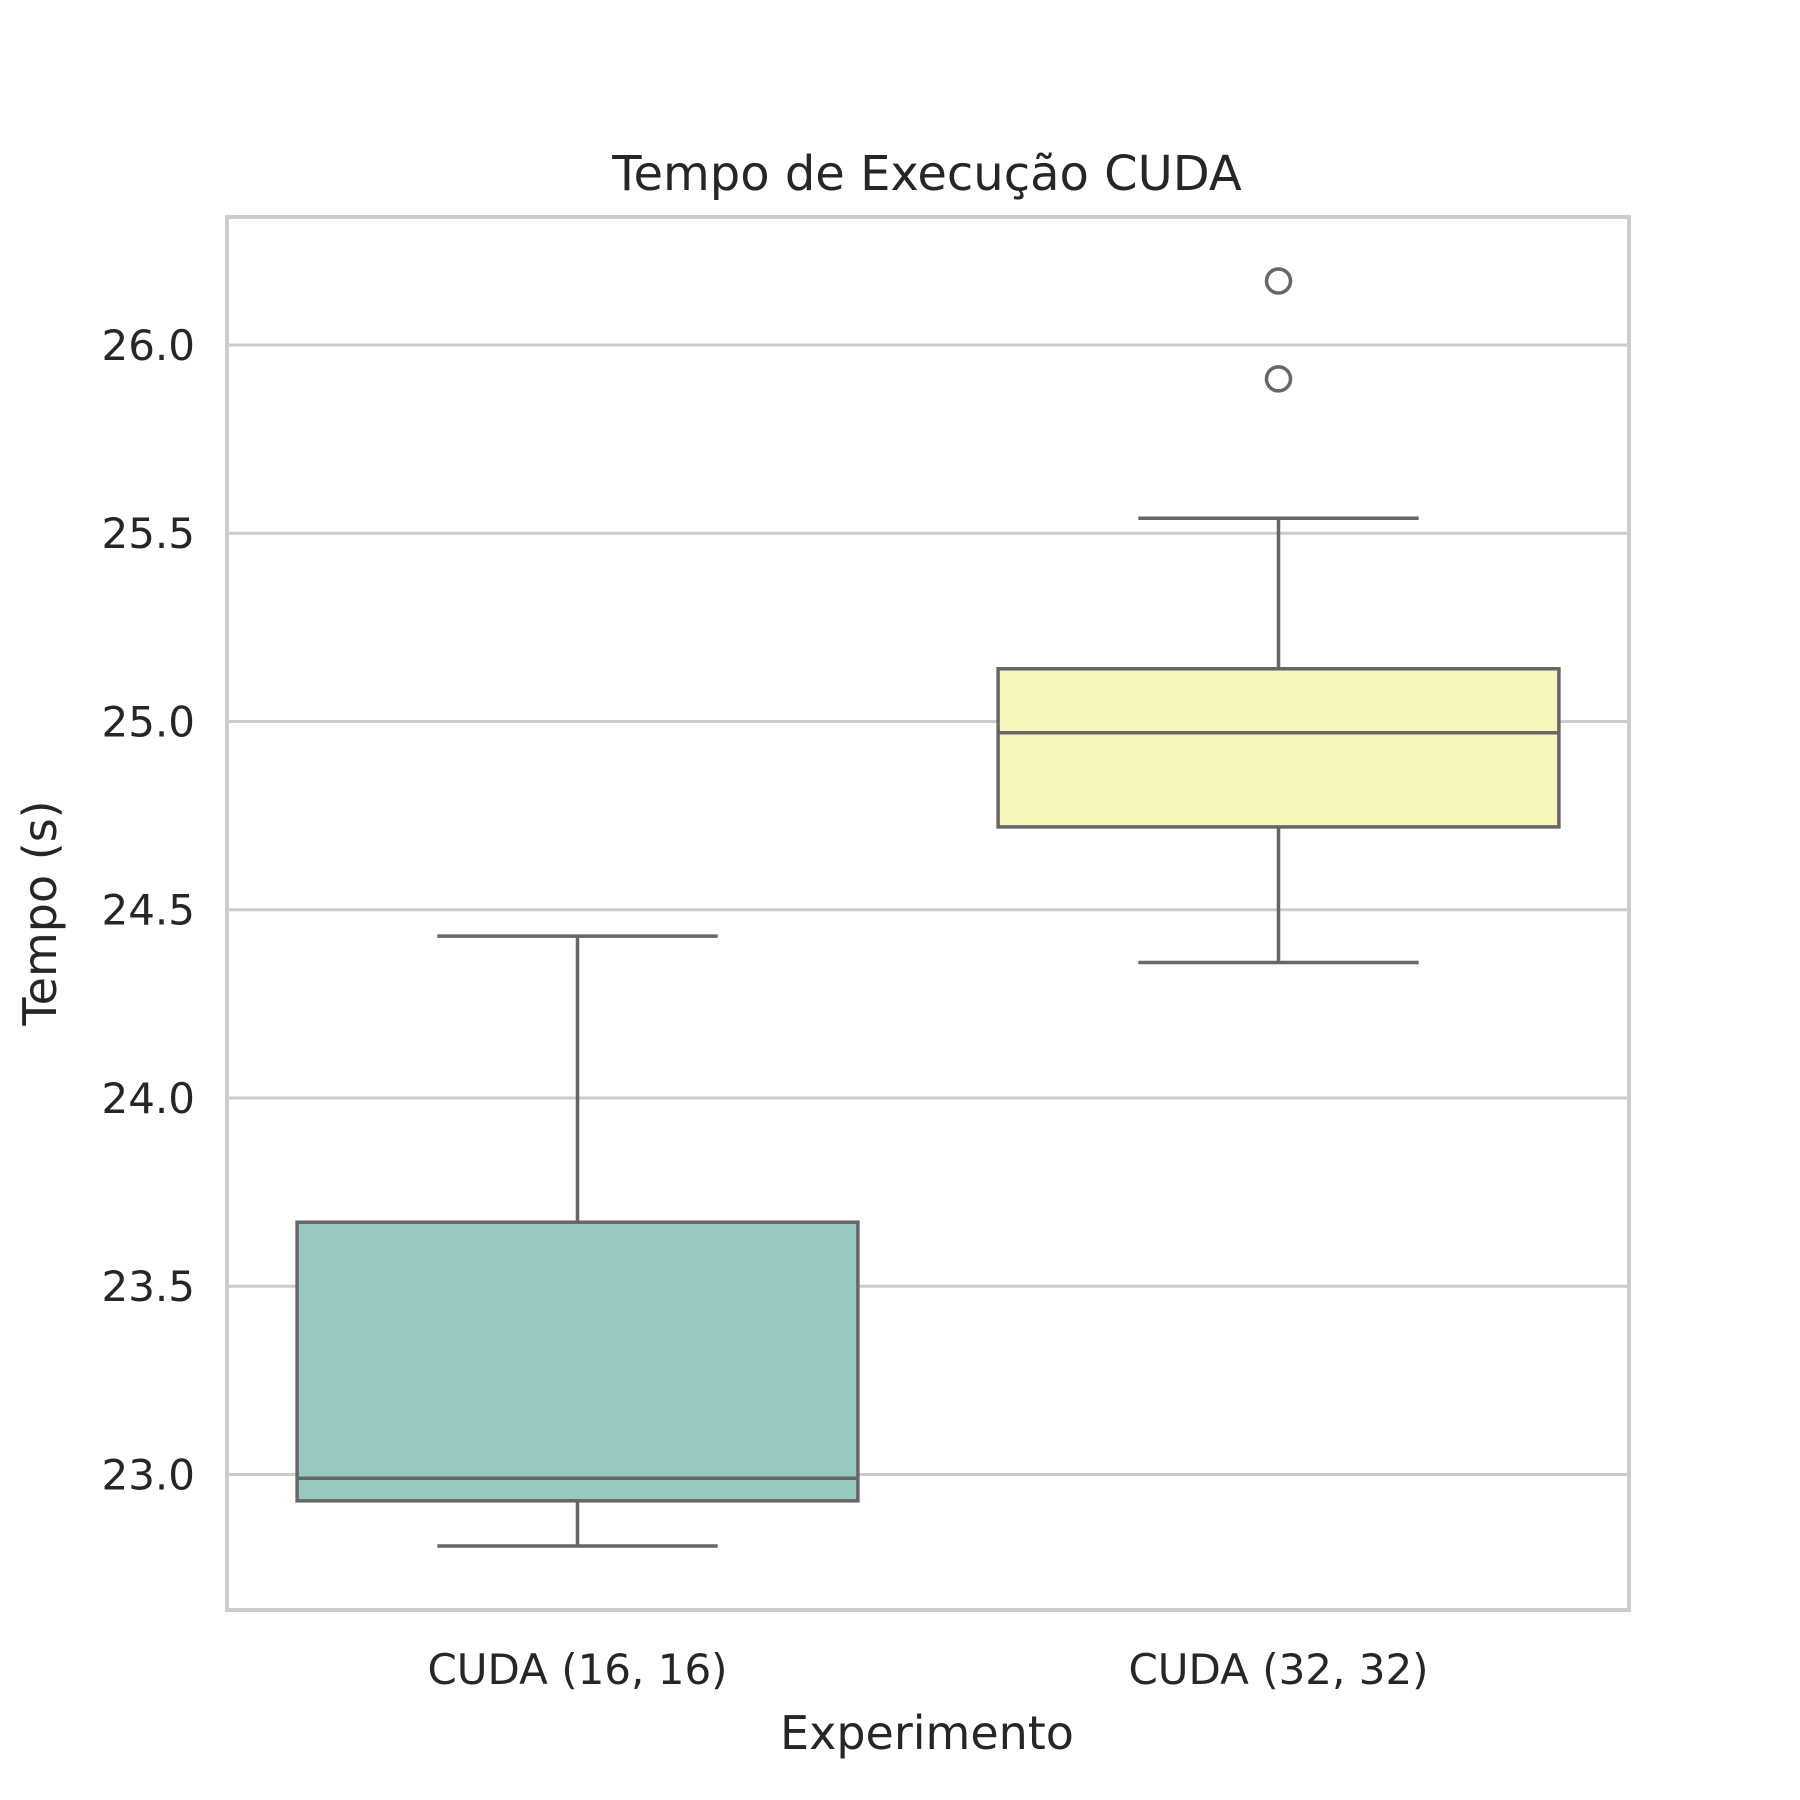 Image resolution: width=1800 pixels, height=1800 pixels. I want to click on y-tick-label: 25.5, so click(148, 533).